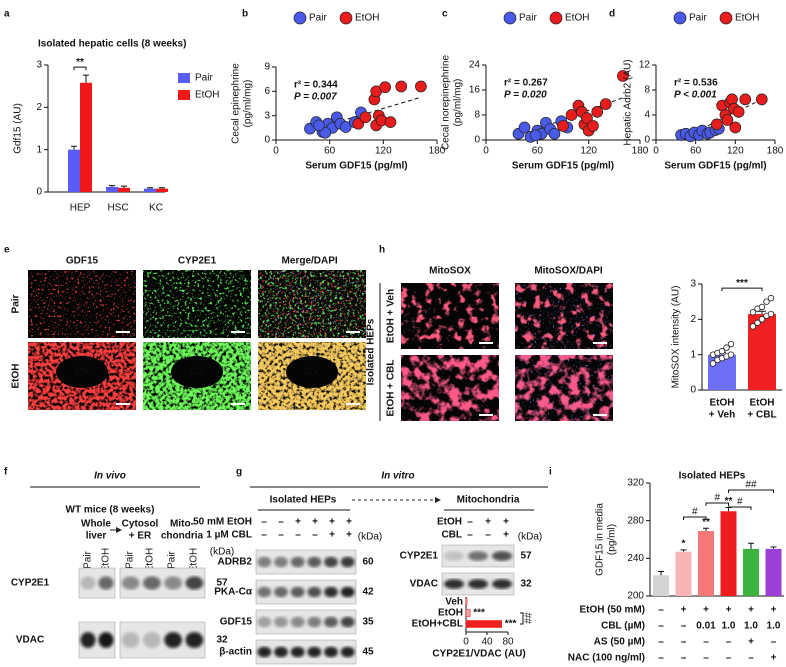 This screenshot has width=786, height=667. Describe the element at coordinates (606, 658) in the screenshot. I see `condition-label: NAC (100 ng/ml)` at that location.